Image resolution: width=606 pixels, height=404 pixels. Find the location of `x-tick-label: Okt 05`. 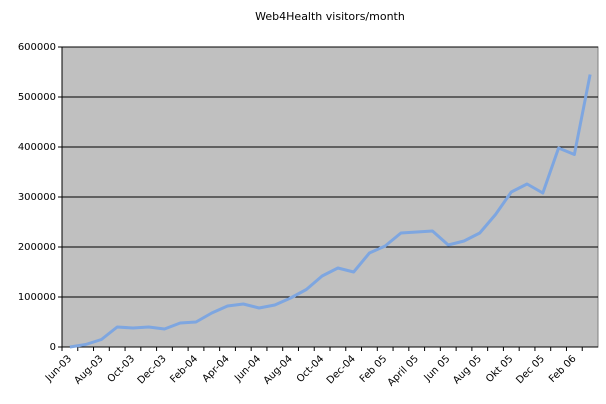

x-tick-label: Okt 05 is located at coordinates (499, 368).